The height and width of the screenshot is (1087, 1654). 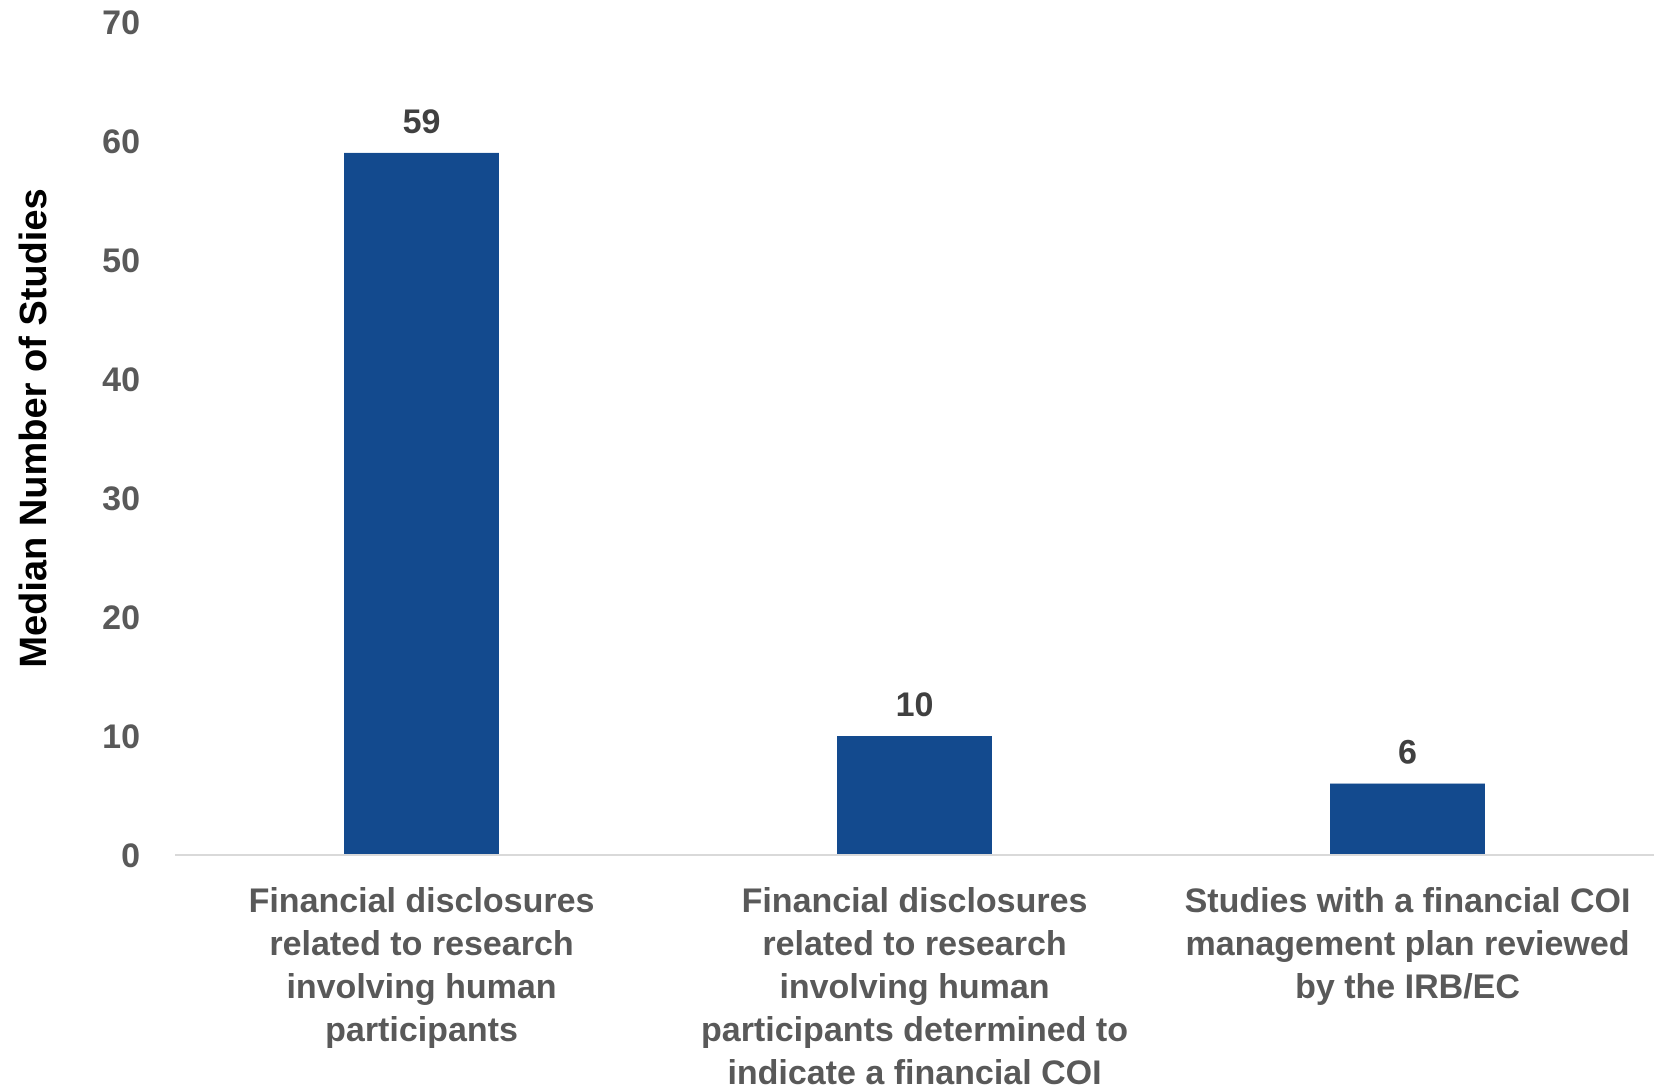 I want to click on y-tick-label: 20, so click(x=121, y=618).